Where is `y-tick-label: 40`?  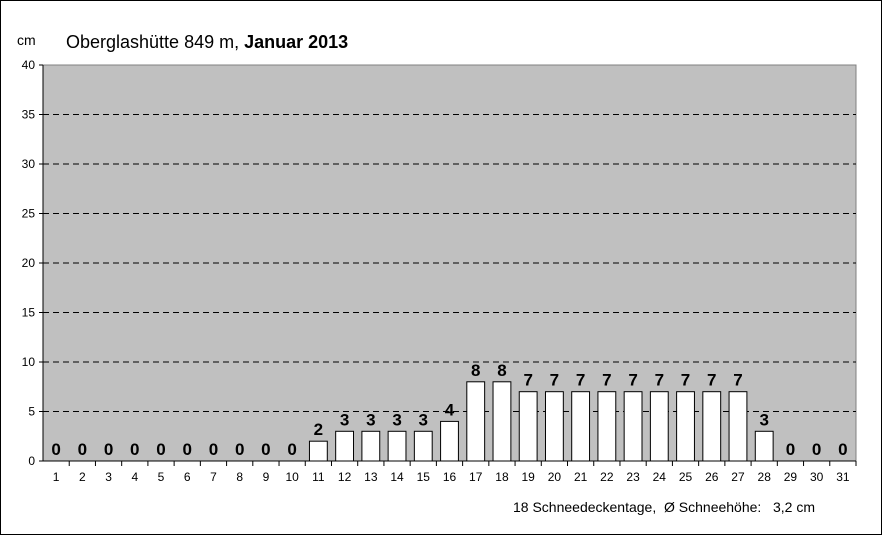 y-tick-label: 40 is located at coordinates (29, 65).